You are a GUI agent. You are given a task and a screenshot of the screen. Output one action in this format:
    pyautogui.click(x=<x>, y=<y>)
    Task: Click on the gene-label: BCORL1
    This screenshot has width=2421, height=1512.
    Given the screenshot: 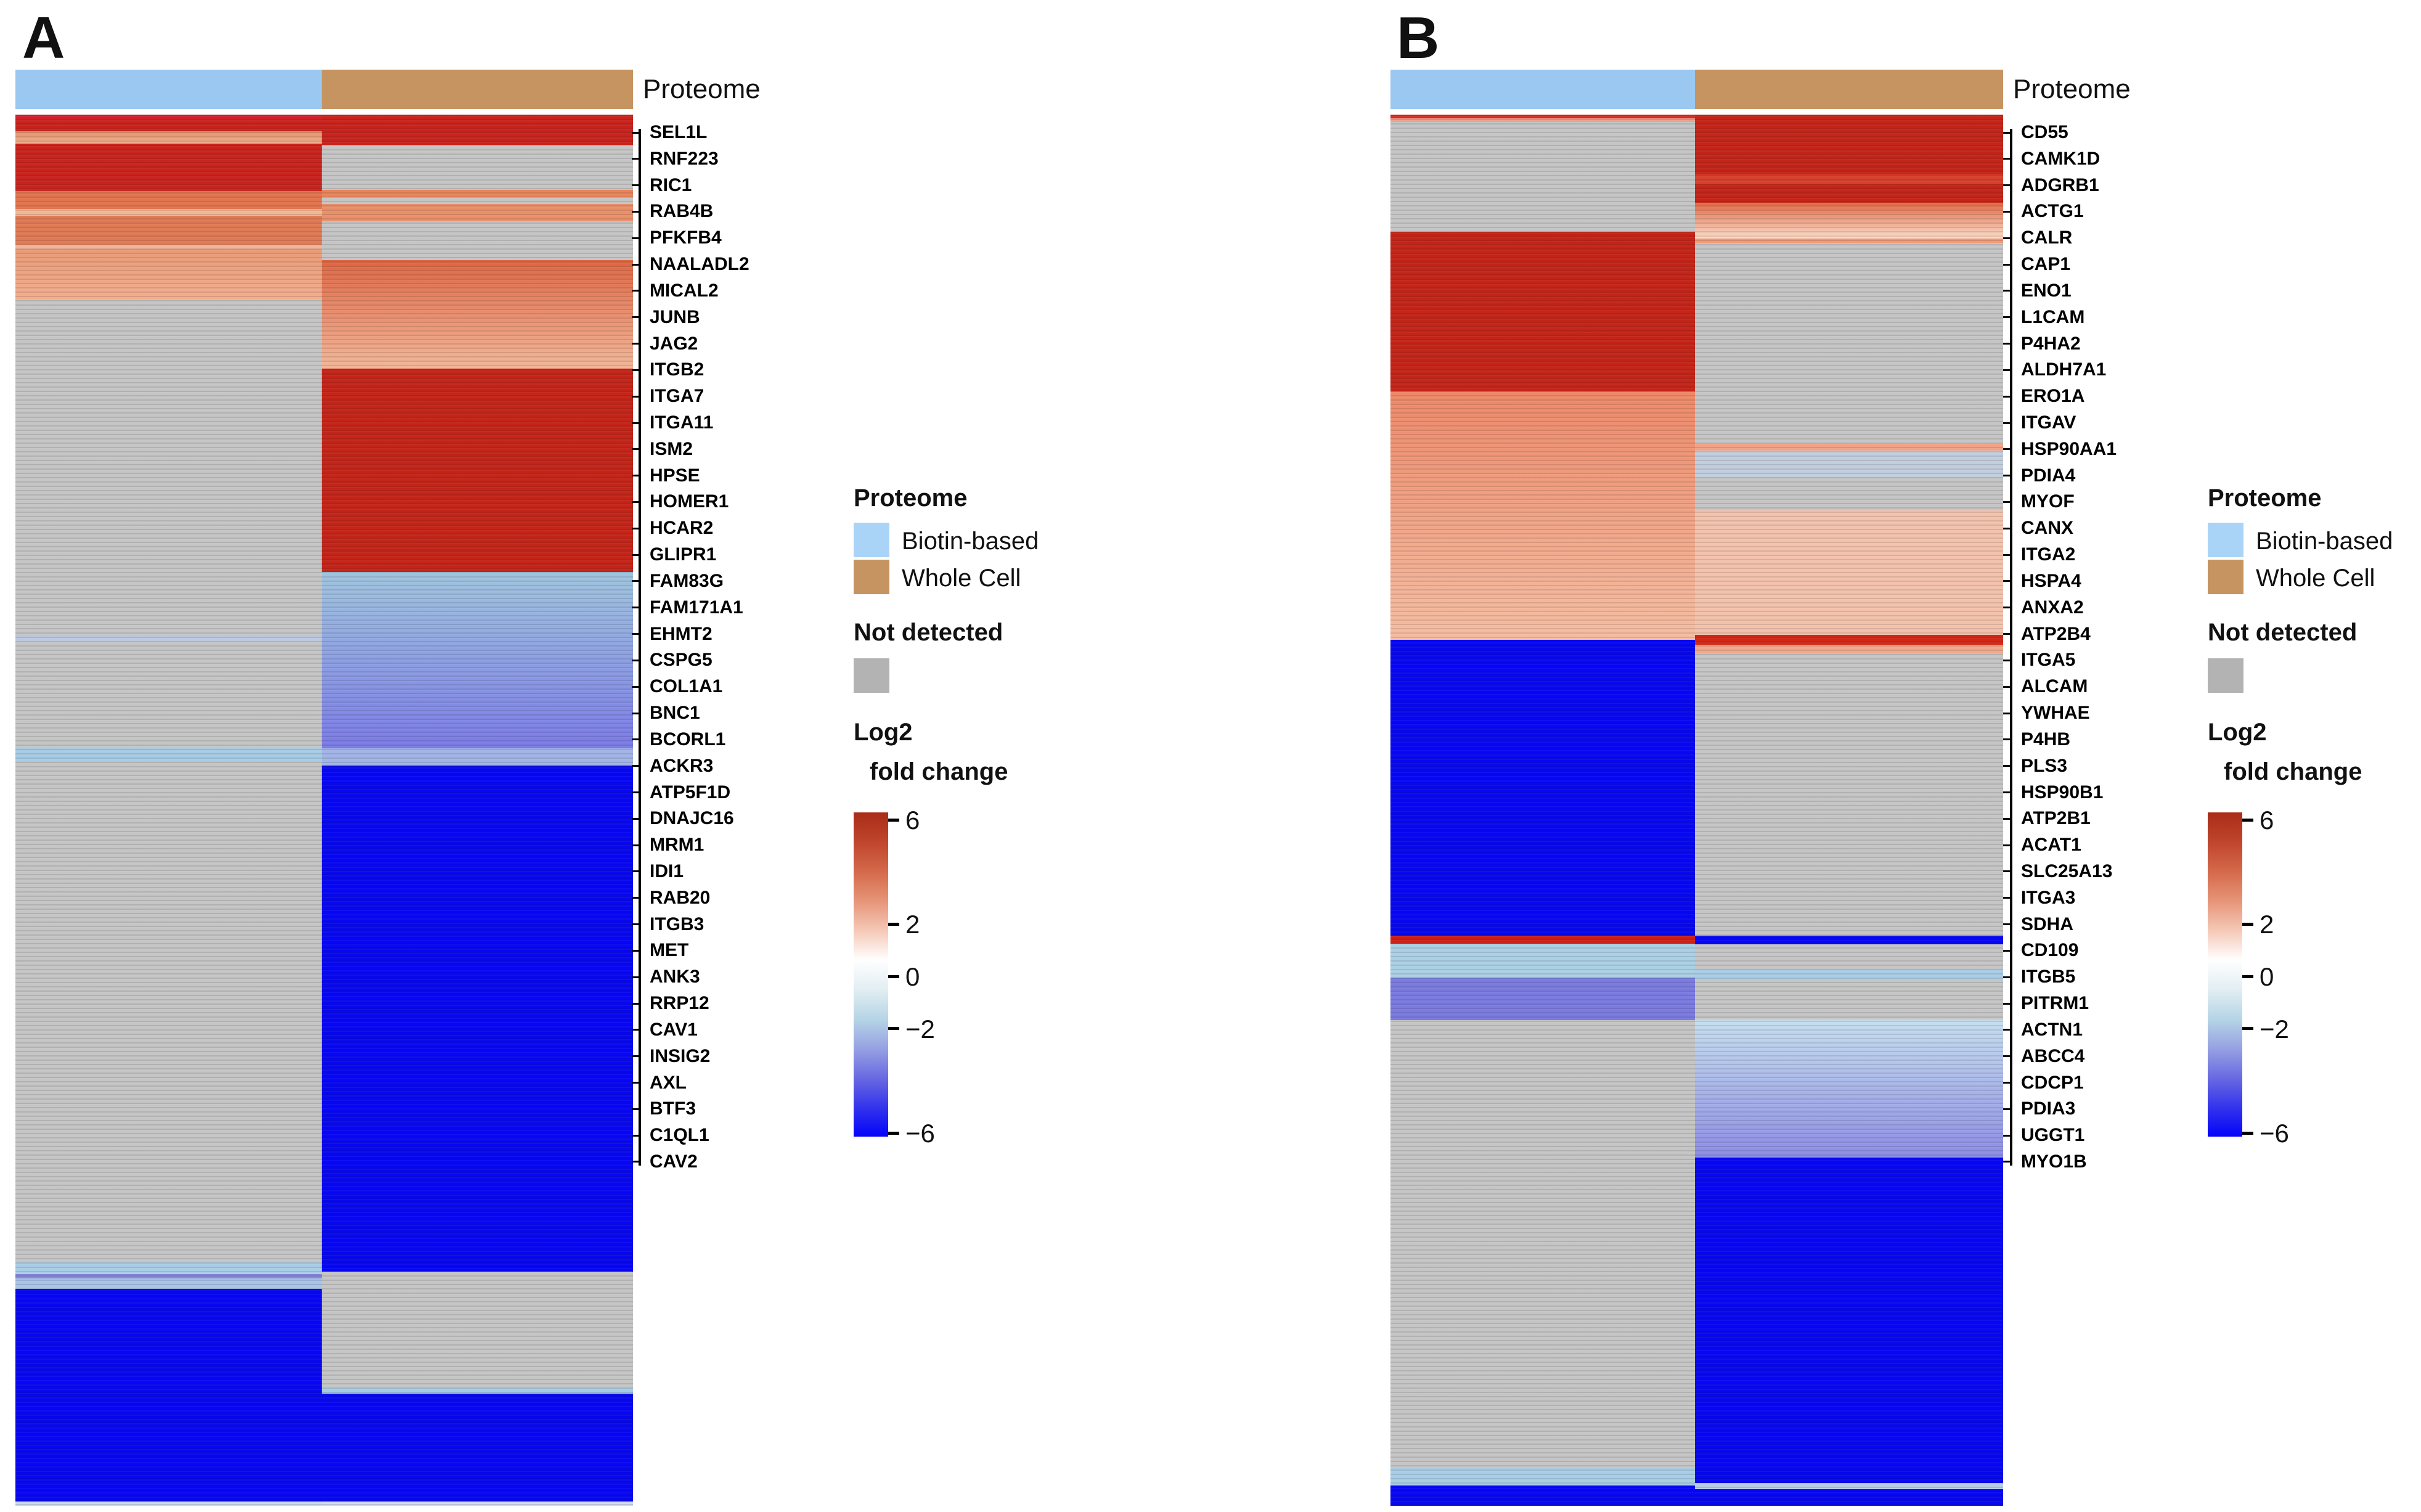 What is the action you would take?
    pyautogui.click(x=688, y=739)
    